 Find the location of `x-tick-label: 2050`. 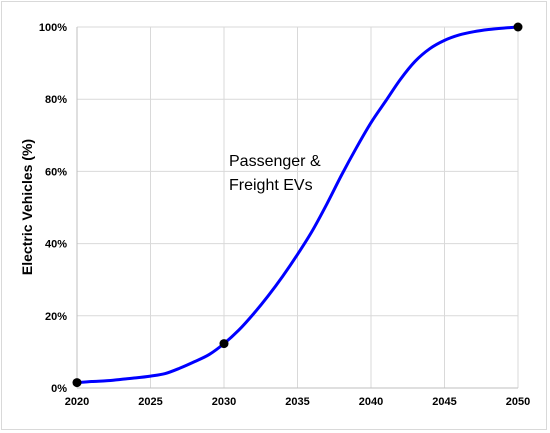

x-tick-label: 2050 is located at coordinates (518, 402).